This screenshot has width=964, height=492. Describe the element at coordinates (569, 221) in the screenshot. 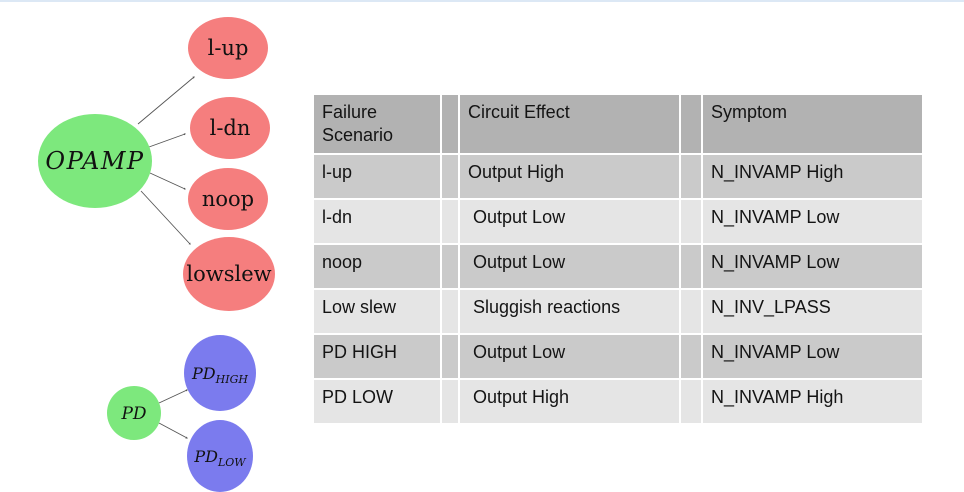

I see `cell-effect-ldn: Output Low` at that location.